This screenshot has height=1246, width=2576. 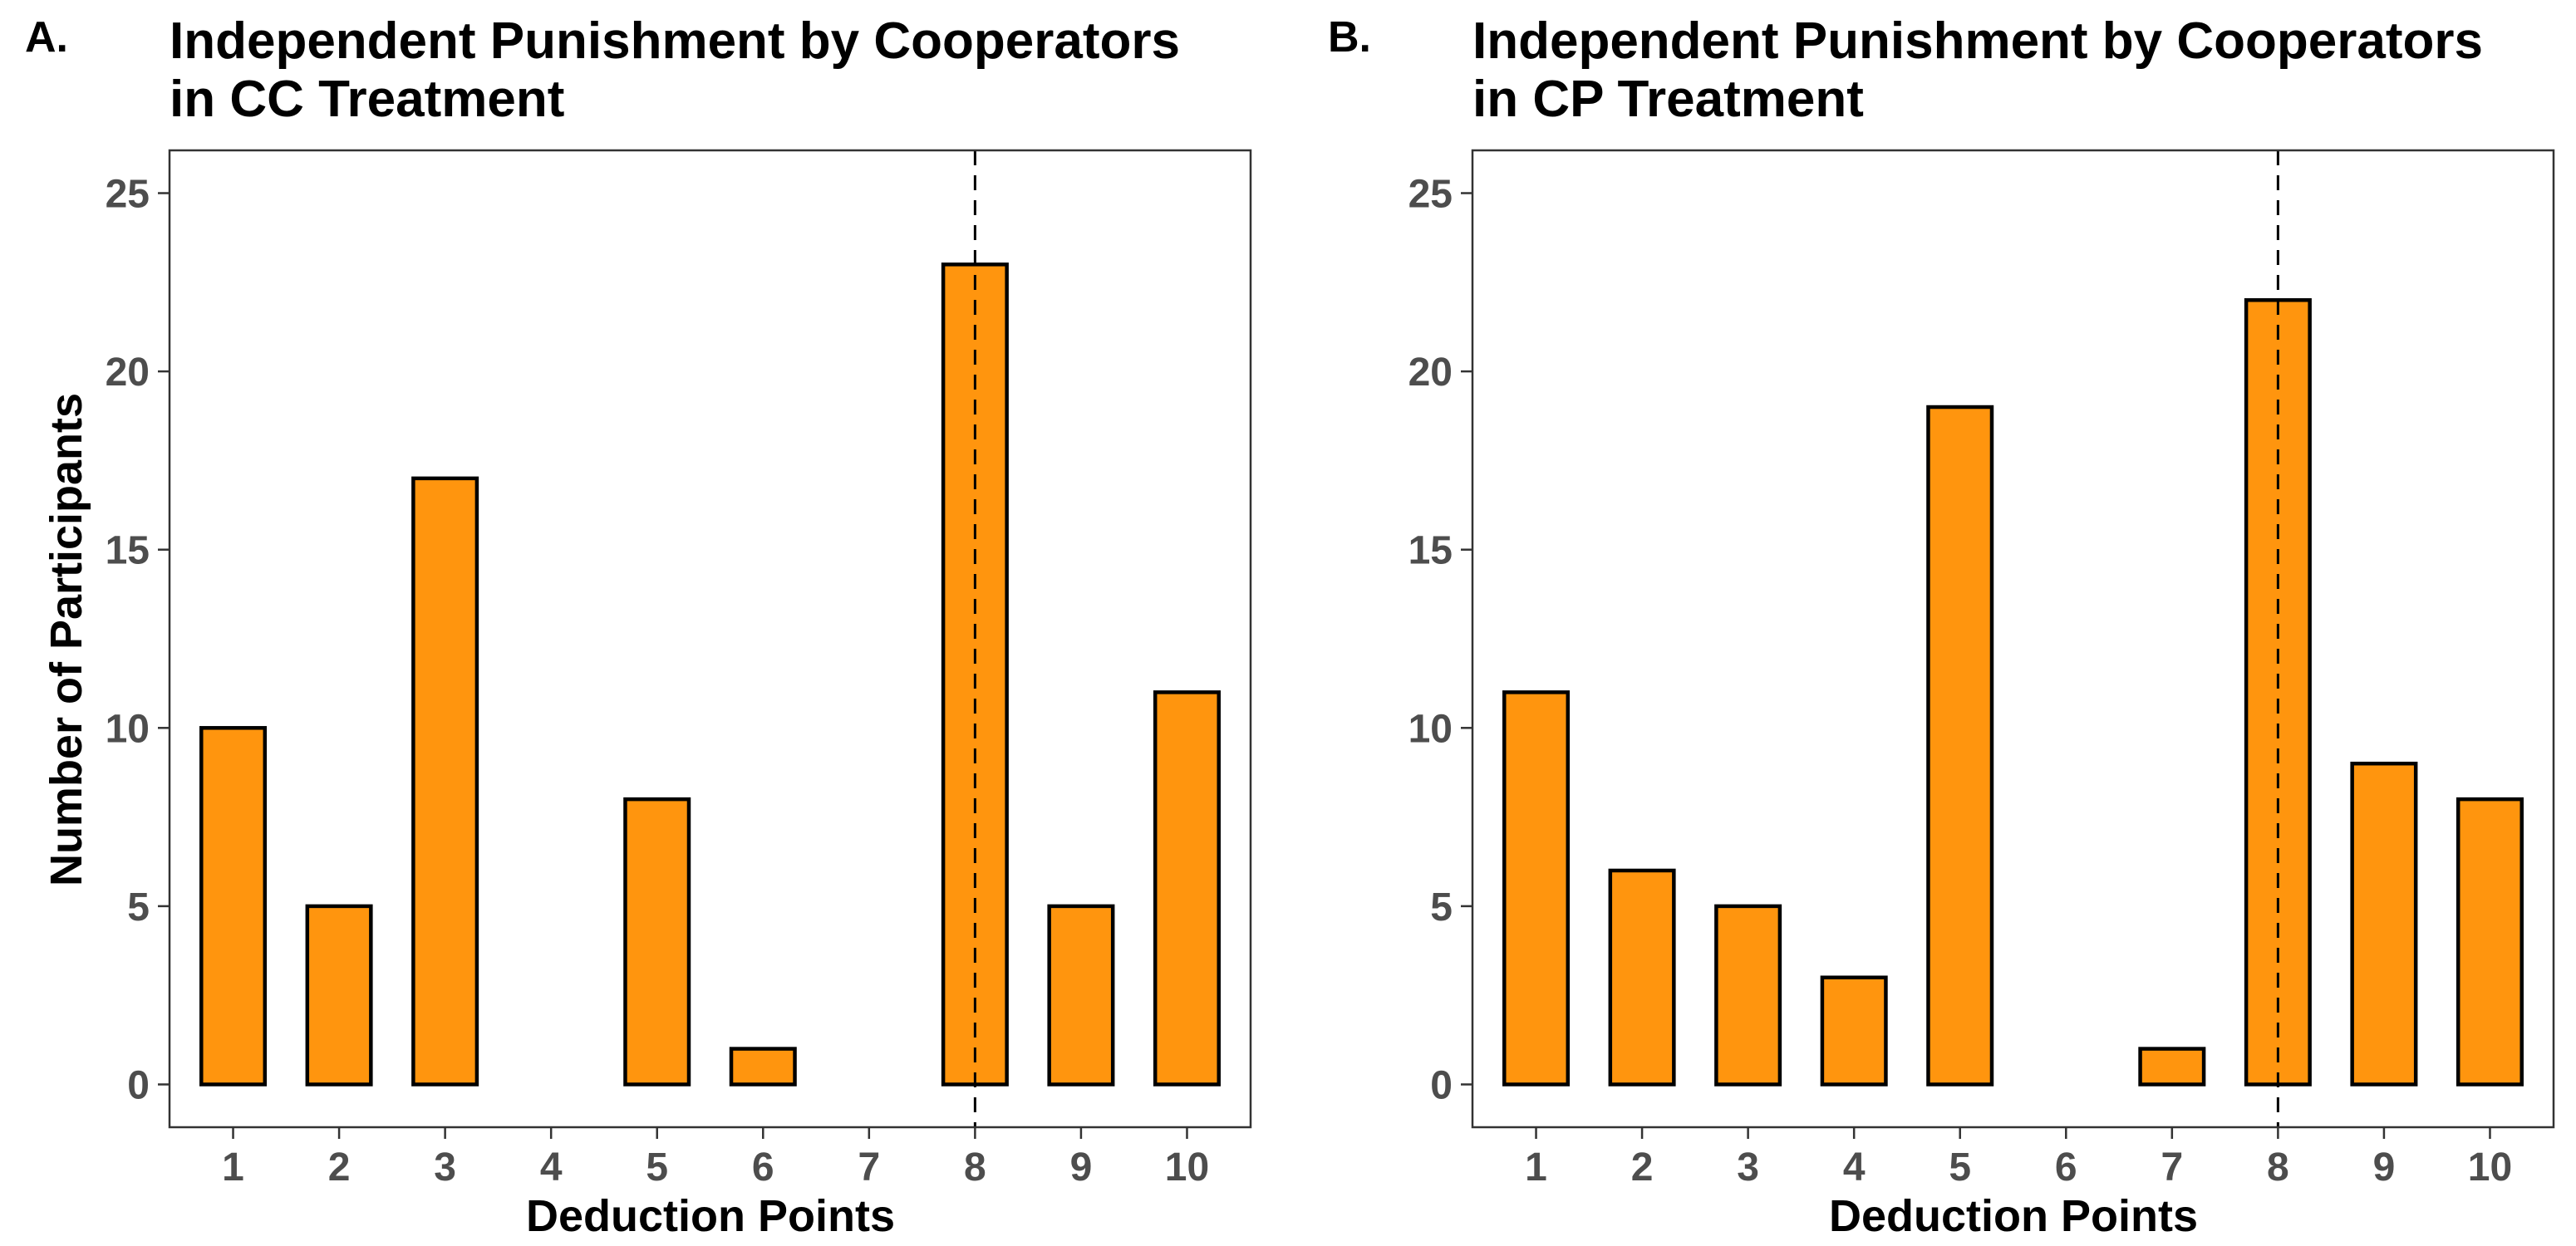 I want to click on y-axis-title: Number of Participants, so click(x=66, y=639).